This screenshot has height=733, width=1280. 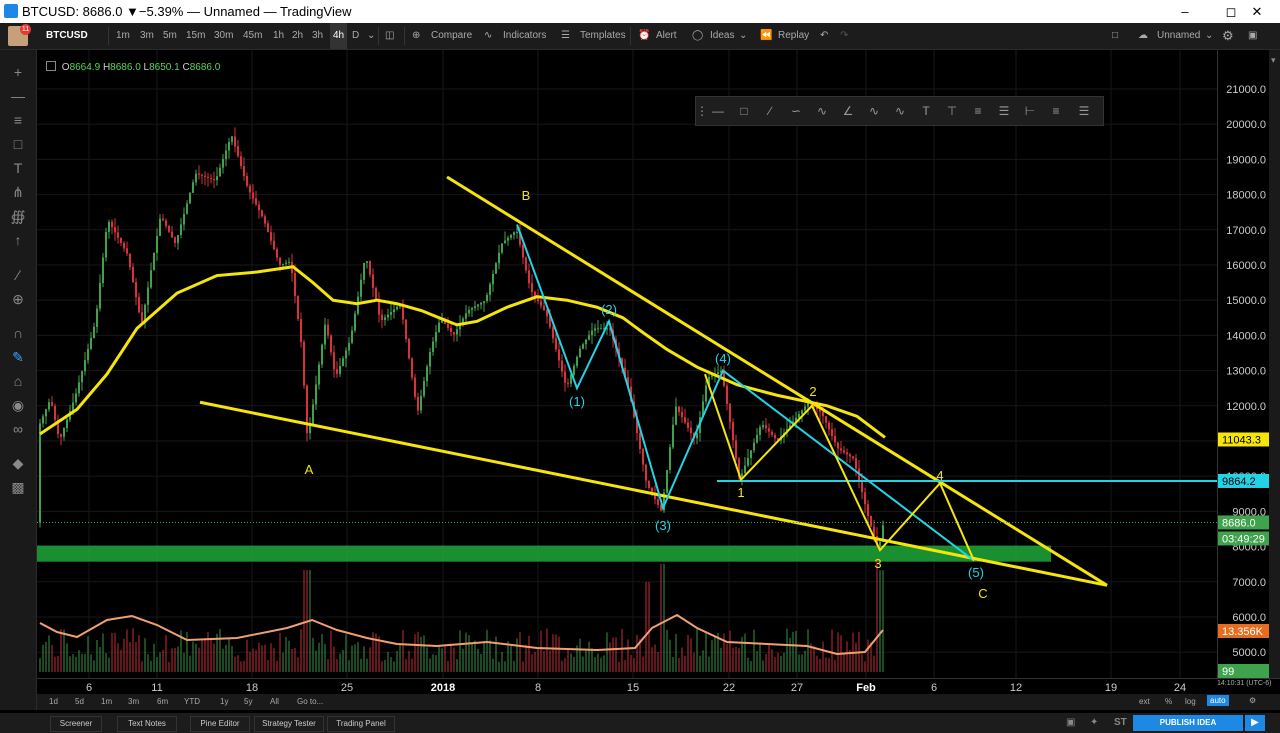 I want to click on twitter-icon: ✦, so click(x=1094, y=722).